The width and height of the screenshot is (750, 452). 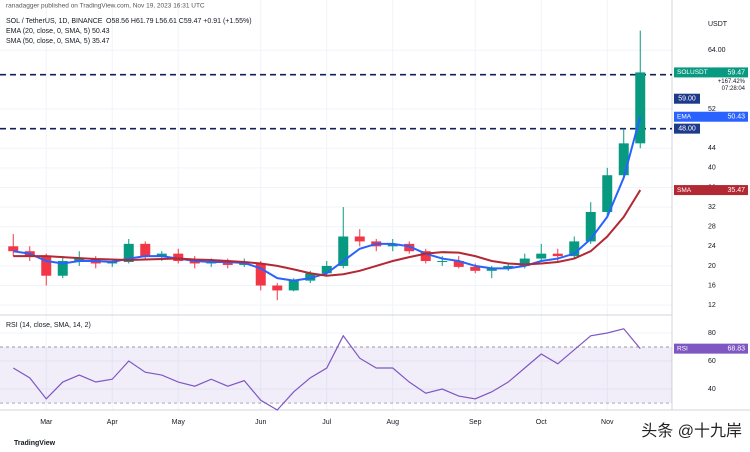 I want to click on y-tick-label: 32, so click(x=712, y=207).